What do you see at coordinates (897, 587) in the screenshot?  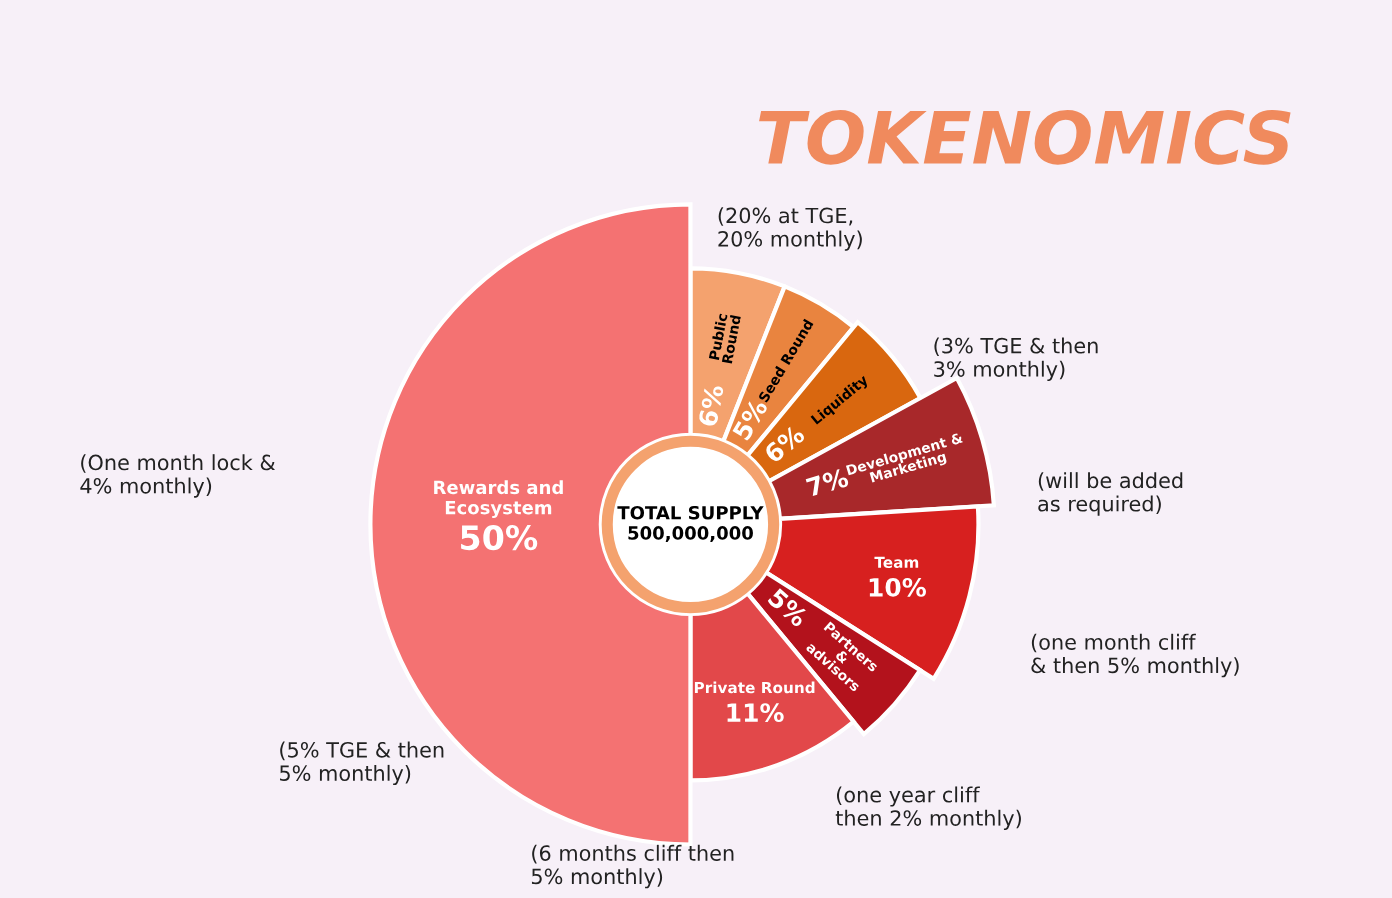 I see `data-label: 10%` at bounding box center [897, 587].